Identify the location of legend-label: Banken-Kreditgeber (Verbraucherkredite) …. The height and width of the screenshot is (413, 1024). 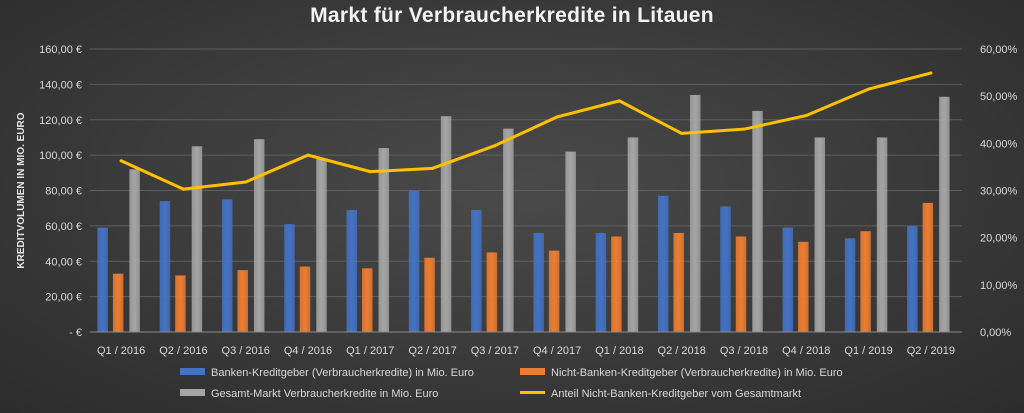
(342, 373).